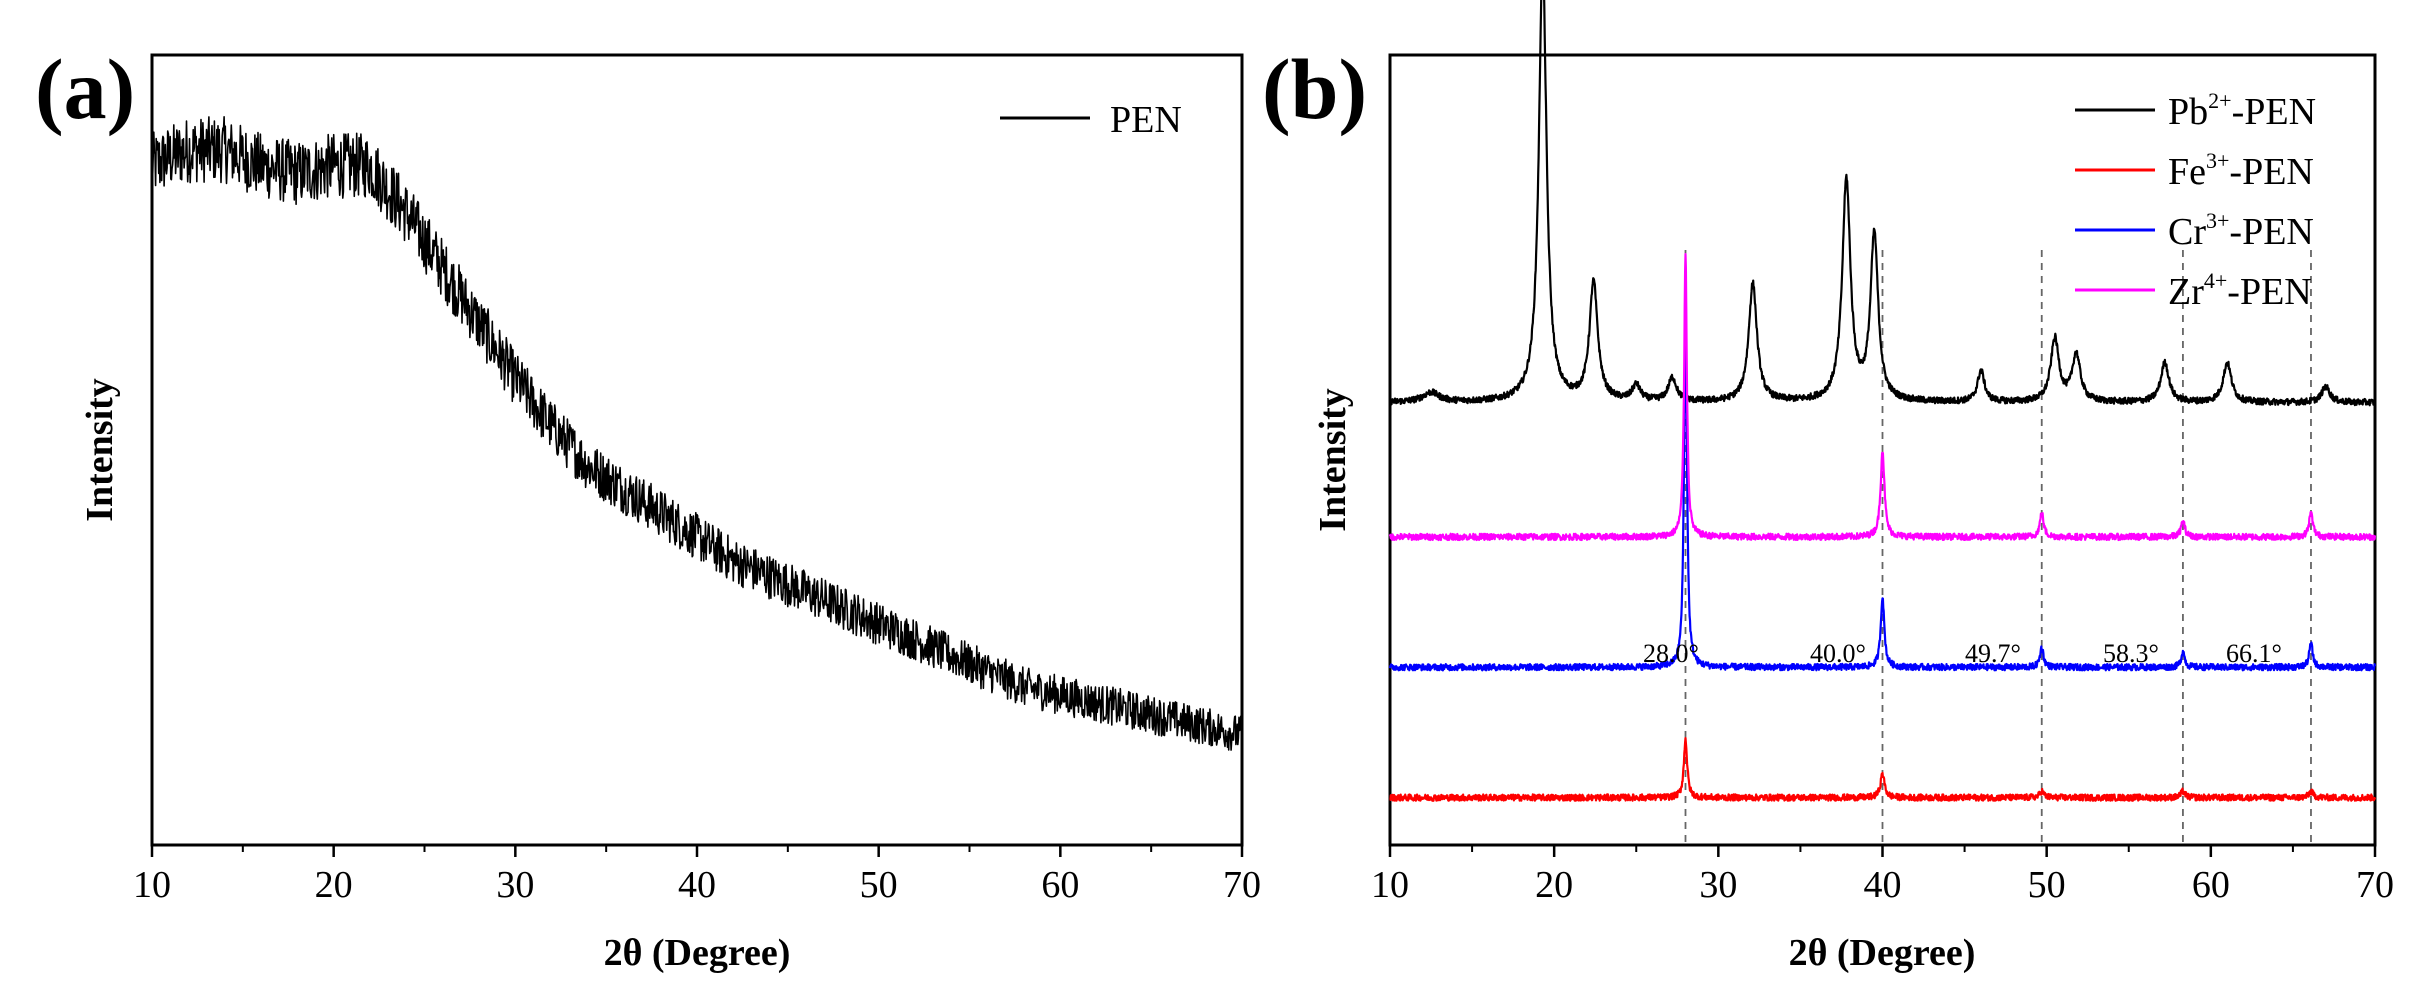 Image resolution: width=2420 pixels, height=999 pixels. Describe the element at coordinates (2241, 230) in the screenshot. I see `legend-label-cr: Cr3+-PEN` at that location.